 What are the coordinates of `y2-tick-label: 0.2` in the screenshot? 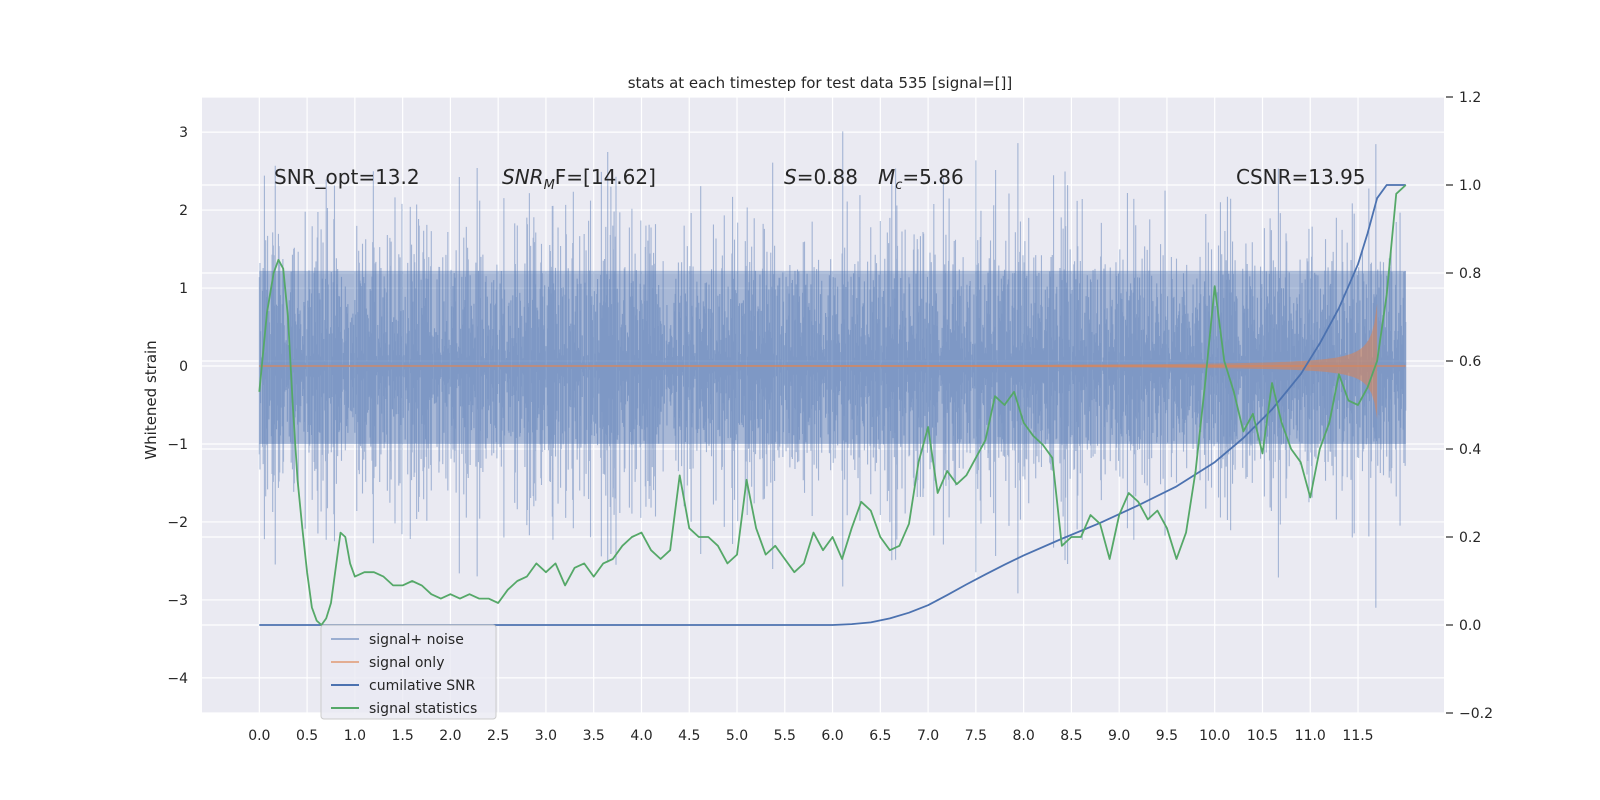 It's located at (1470, 538).